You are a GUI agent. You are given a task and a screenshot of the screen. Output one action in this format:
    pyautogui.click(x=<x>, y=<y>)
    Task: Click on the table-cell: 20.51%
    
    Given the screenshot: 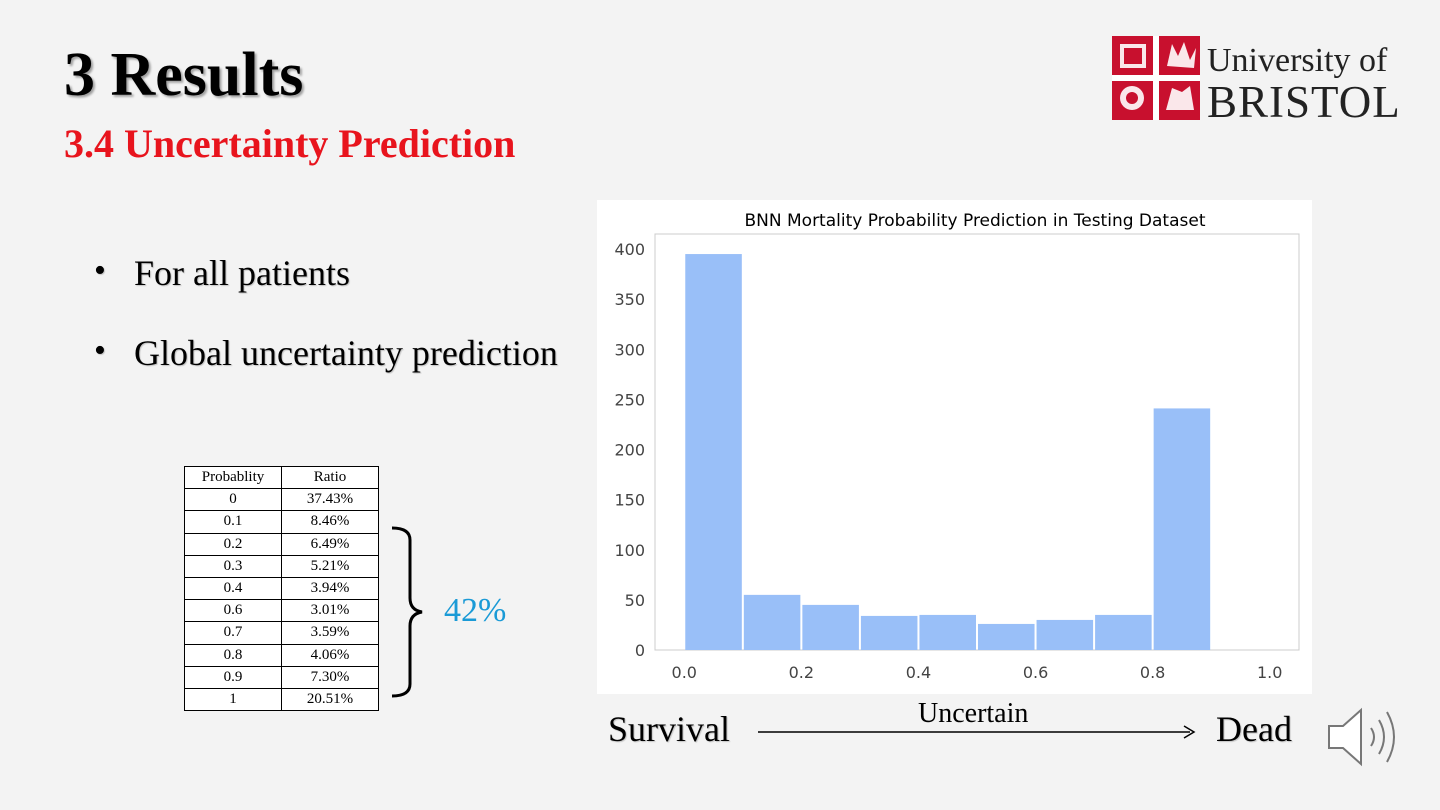 What is the action you would take?
    pyautogui.click(x=330, y=699)
    